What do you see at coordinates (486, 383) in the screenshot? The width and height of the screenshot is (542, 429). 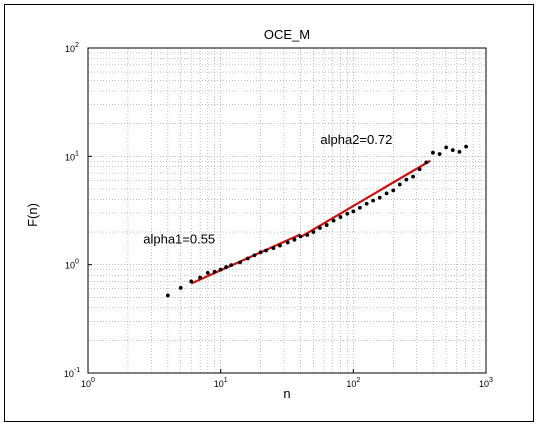 I see `x-tick-label: 10³` at bounding box center [486, 383].